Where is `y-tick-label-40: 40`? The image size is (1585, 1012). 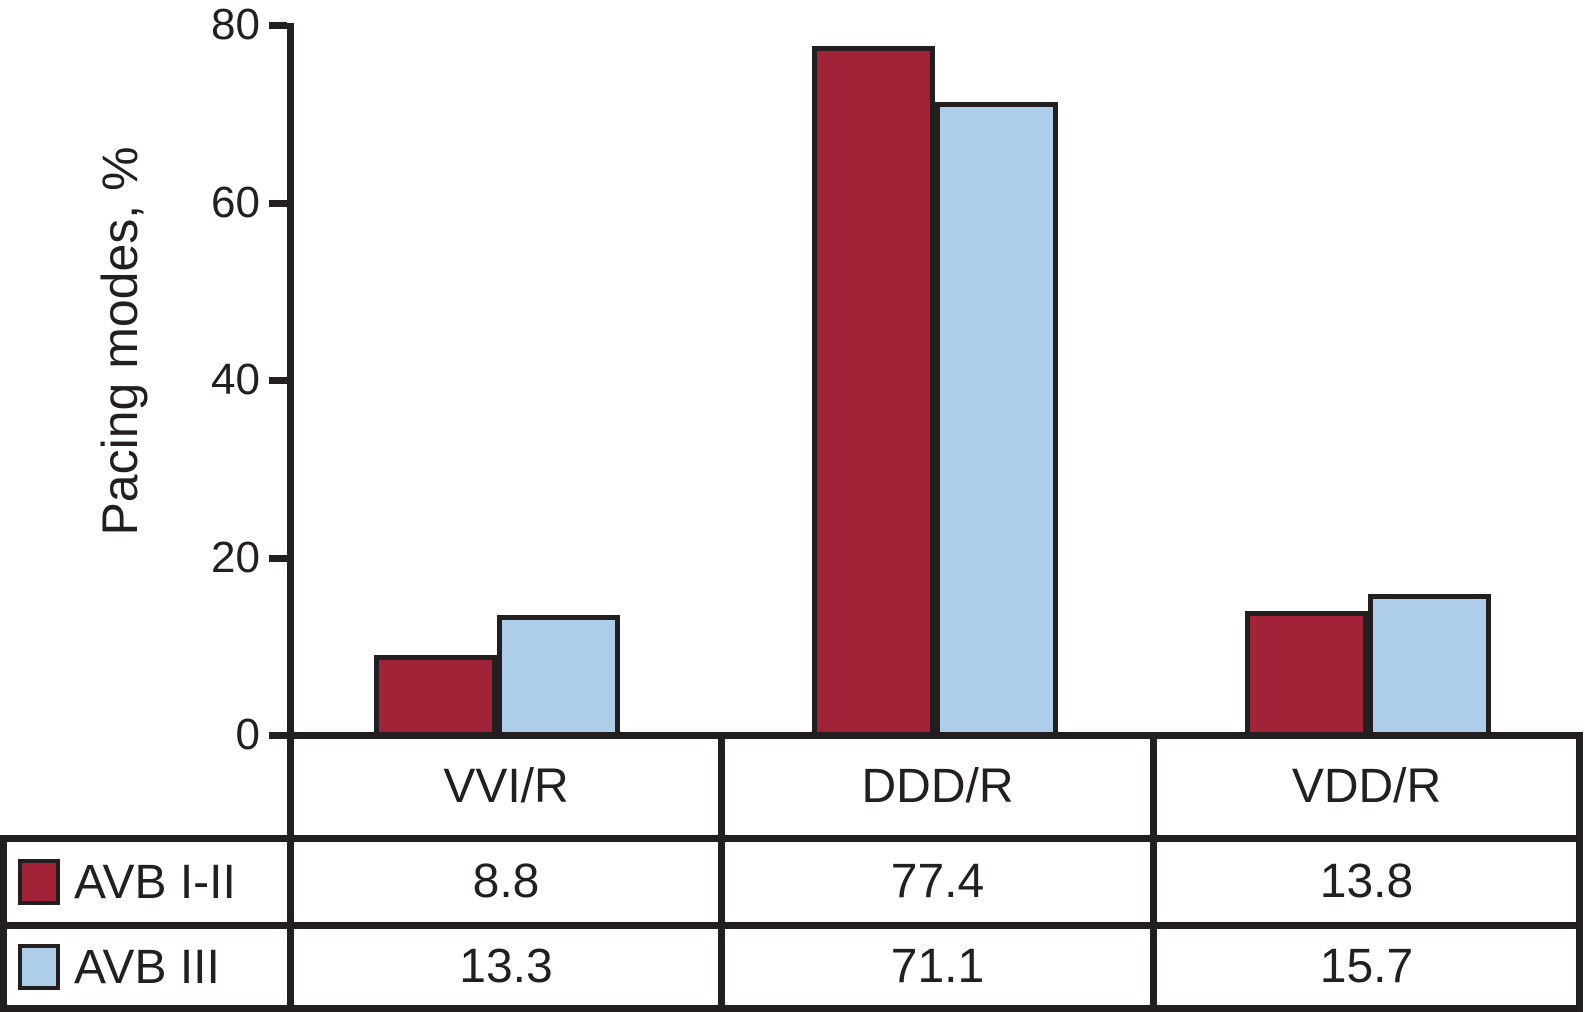 y-tick-label-40: 40 is located at coordinates (235, 379).